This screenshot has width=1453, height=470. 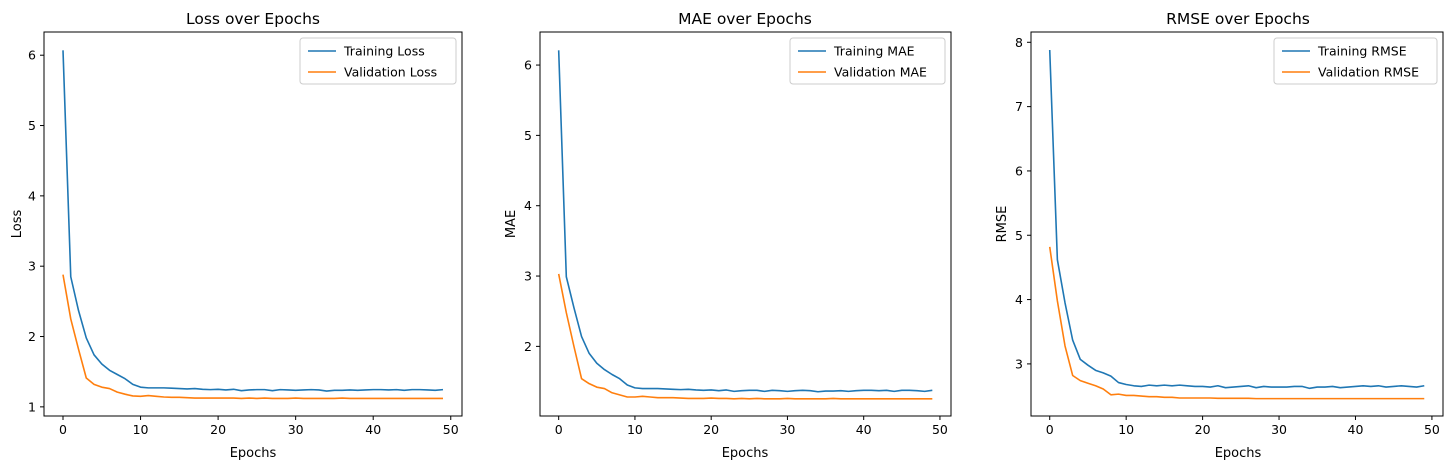 I want to click on legend: Training Loss Validation Loss, so click(x=378, y=61).